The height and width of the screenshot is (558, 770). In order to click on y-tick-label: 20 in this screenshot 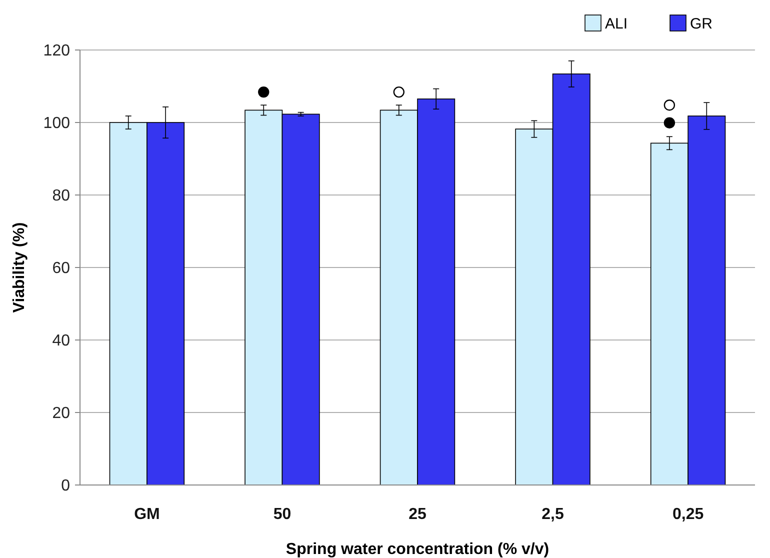, I will do `click(61, 413)`.